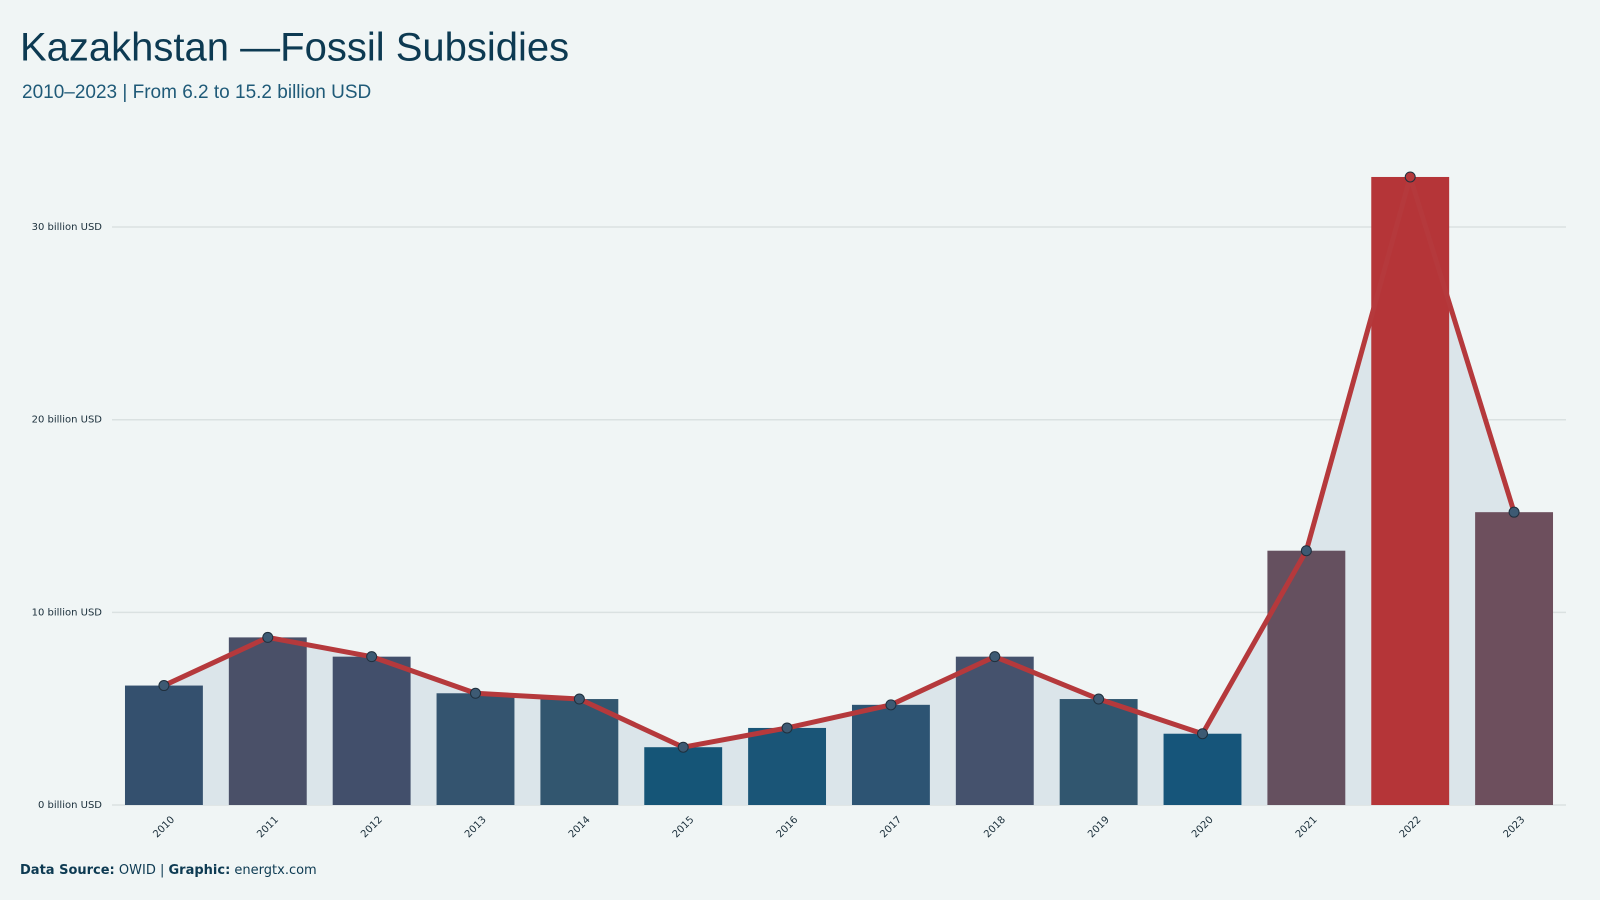 Image resolution: width=1600 pixels, height=900 pixels. Describe the element at coordinates (141, 870) in the screenshot. I see `source: OWID |` at that location.